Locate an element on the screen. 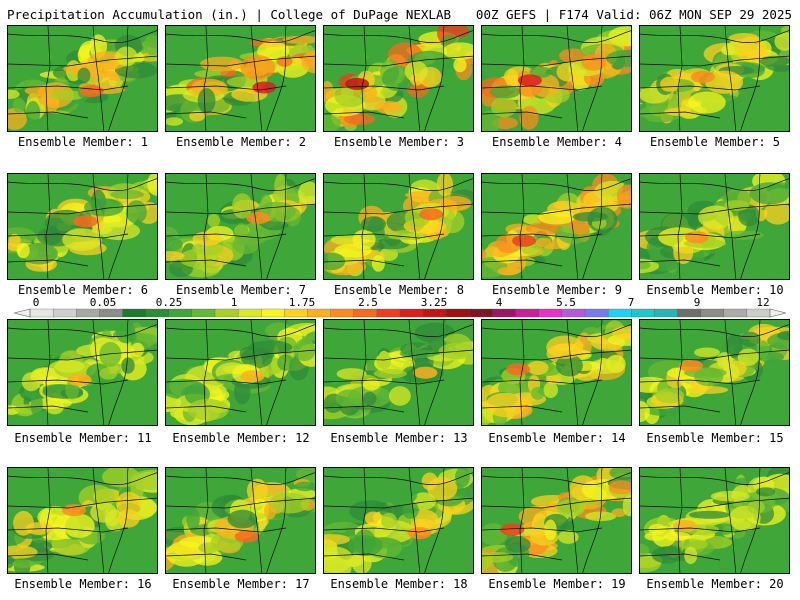 The image size is (800, 600). colorbar-tick-label: 3.25 is located at coordinates (434, 302).